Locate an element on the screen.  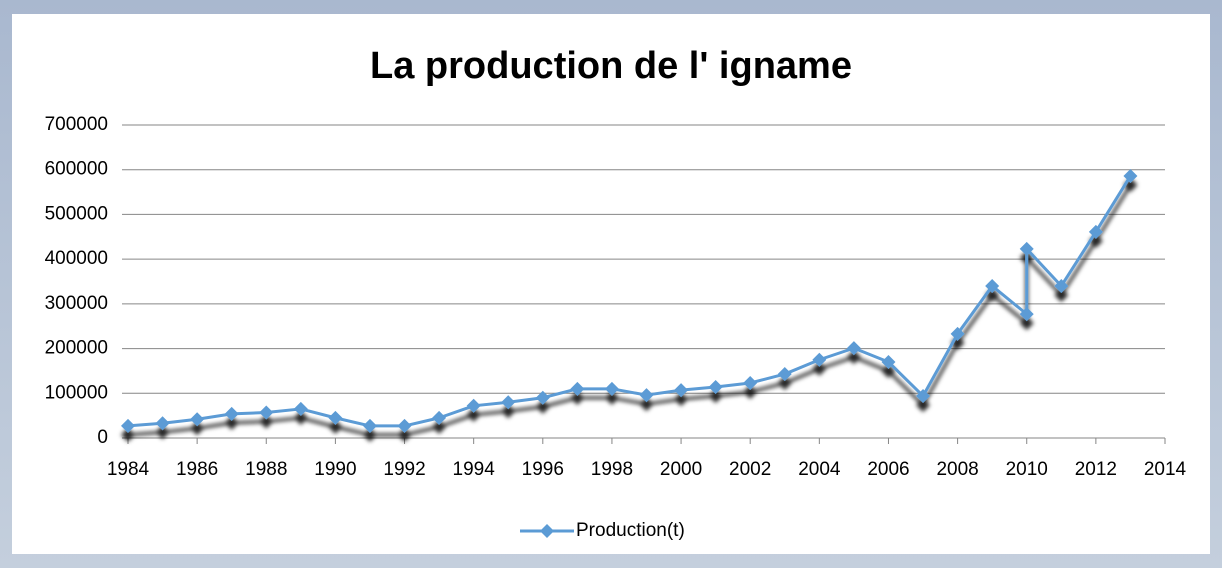
x-tick-label: 1990 is located at coordinates (335, 469).